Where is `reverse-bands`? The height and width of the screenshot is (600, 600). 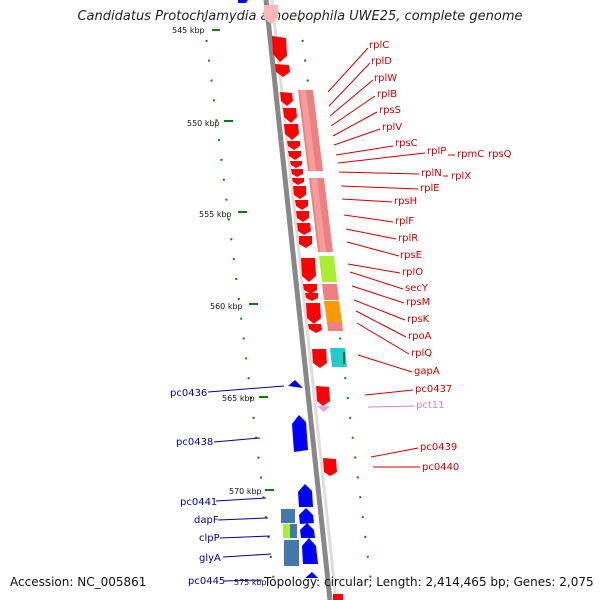 reverse-bands is located at coordinates (290, 537).